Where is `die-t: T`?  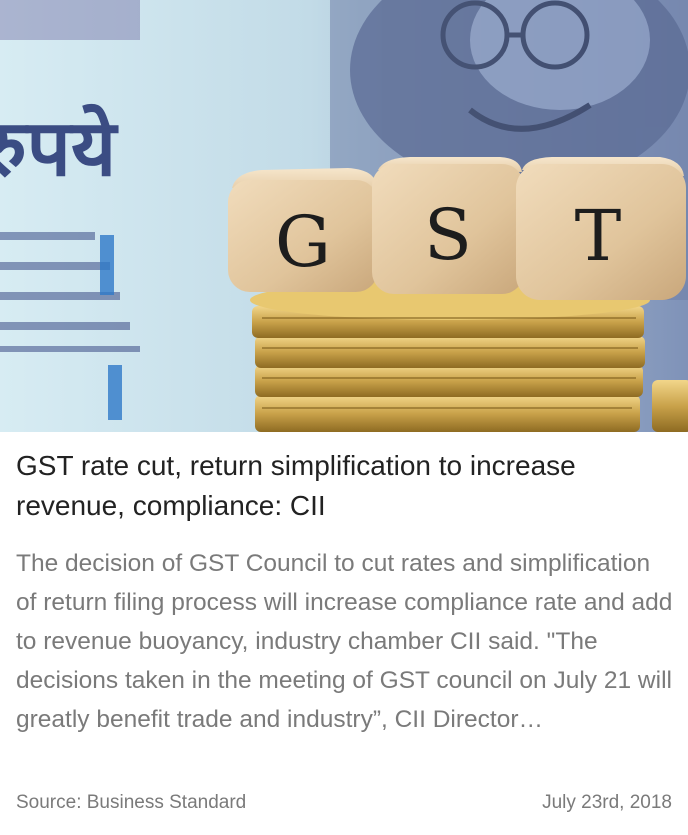
die-t: T is located at coordinates (601, 228).